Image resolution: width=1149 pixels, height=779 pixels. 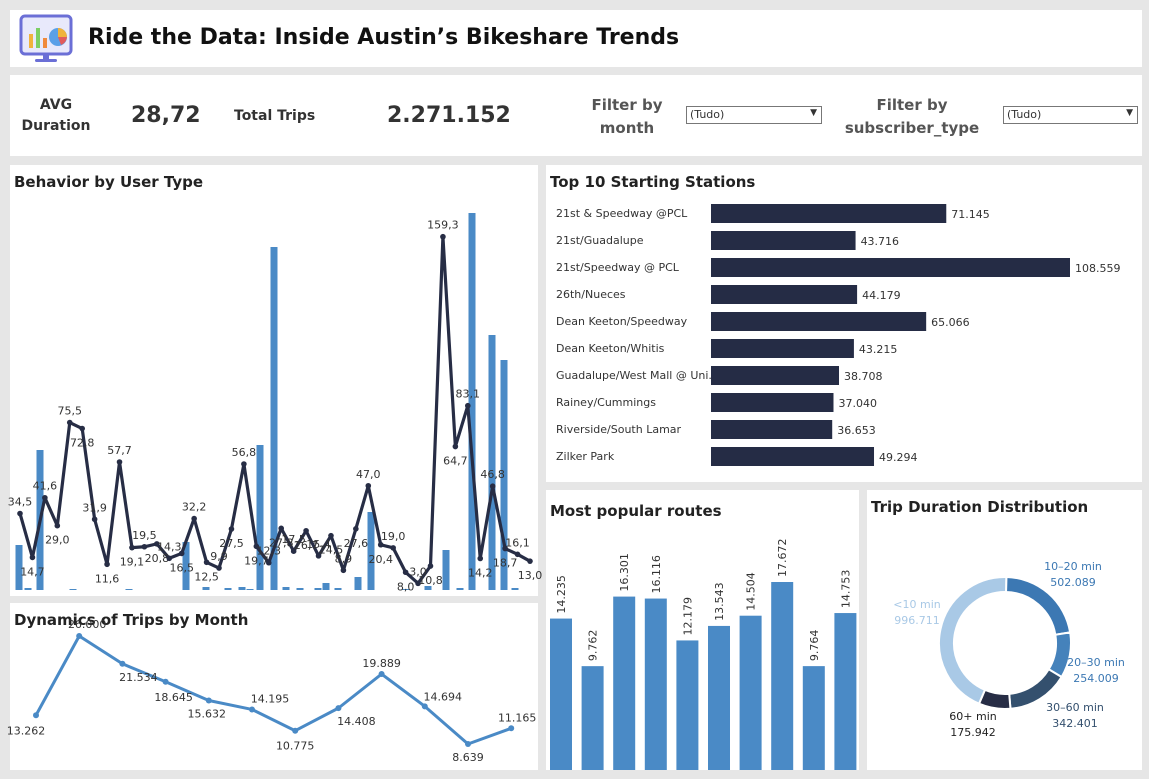 What do you see at coordinates (56, 105) in the screenshot?
I see `avg-duration-label-line1: AVG` at bounding box center [56, 105].